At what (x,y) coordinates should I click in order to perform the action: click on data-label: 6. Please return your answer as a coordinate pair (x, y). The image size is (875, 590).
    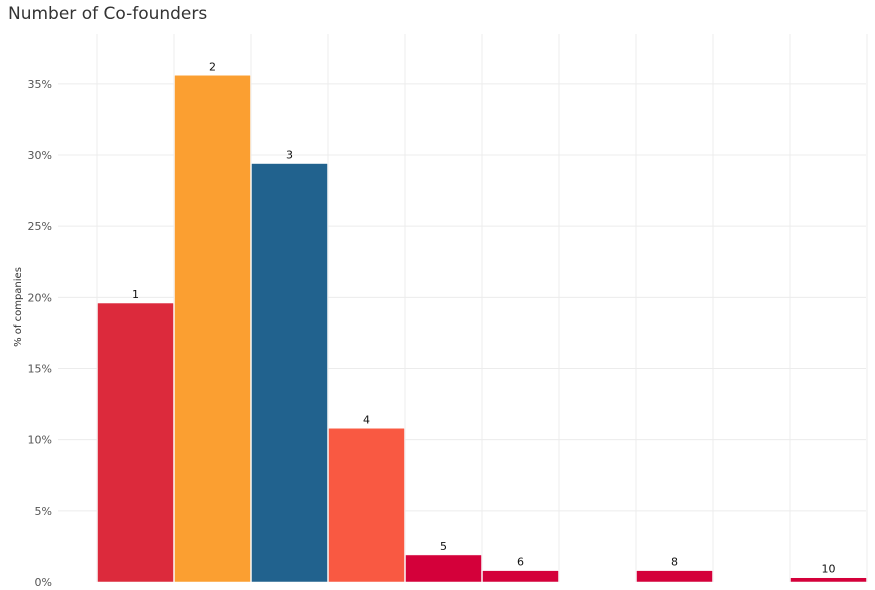
    Looking at the image, I should click on (520, 562).